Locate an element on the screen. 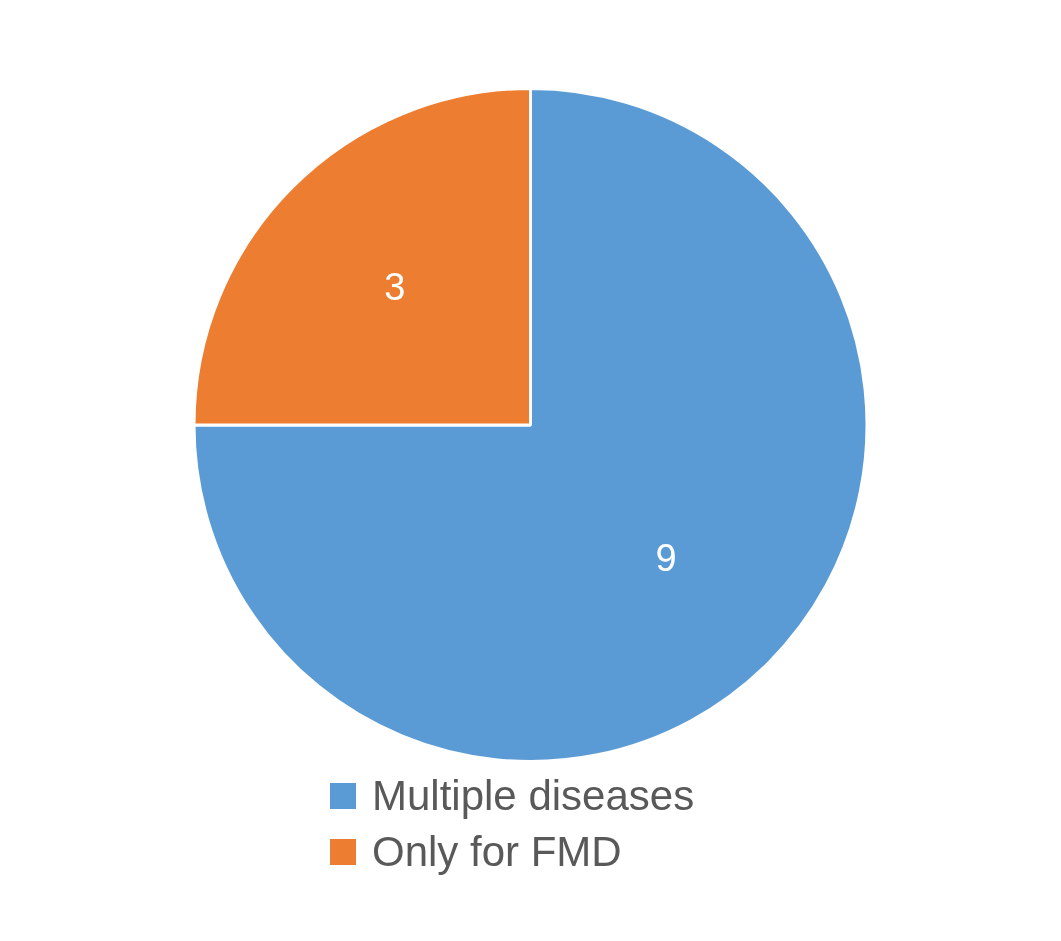 This screenshot has width=1061, height=941. data-label: 9 is located at coordinates (666, 558).